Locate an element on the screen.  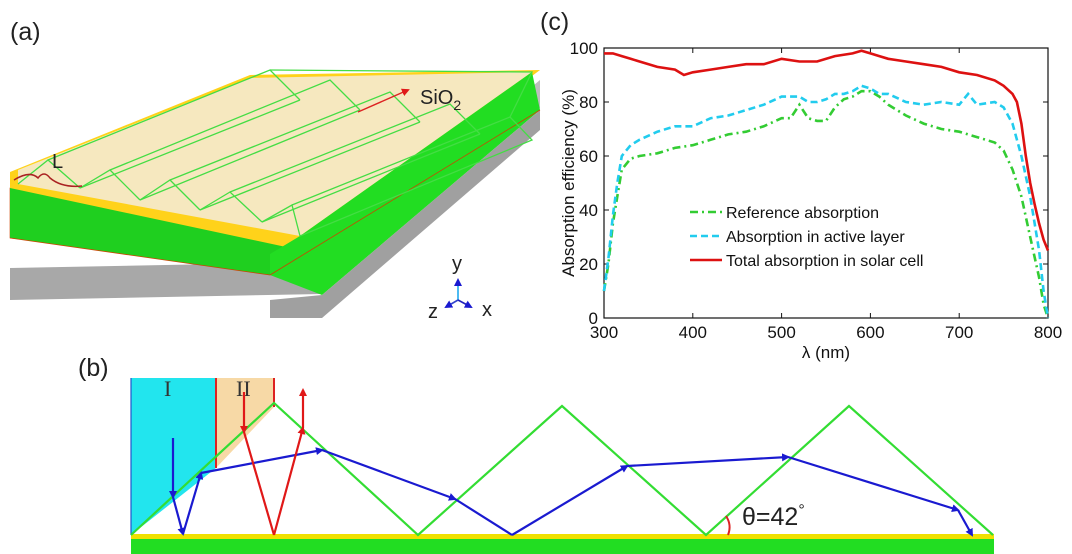
x-tick-label: 600 is located at coordinates (870, 332).